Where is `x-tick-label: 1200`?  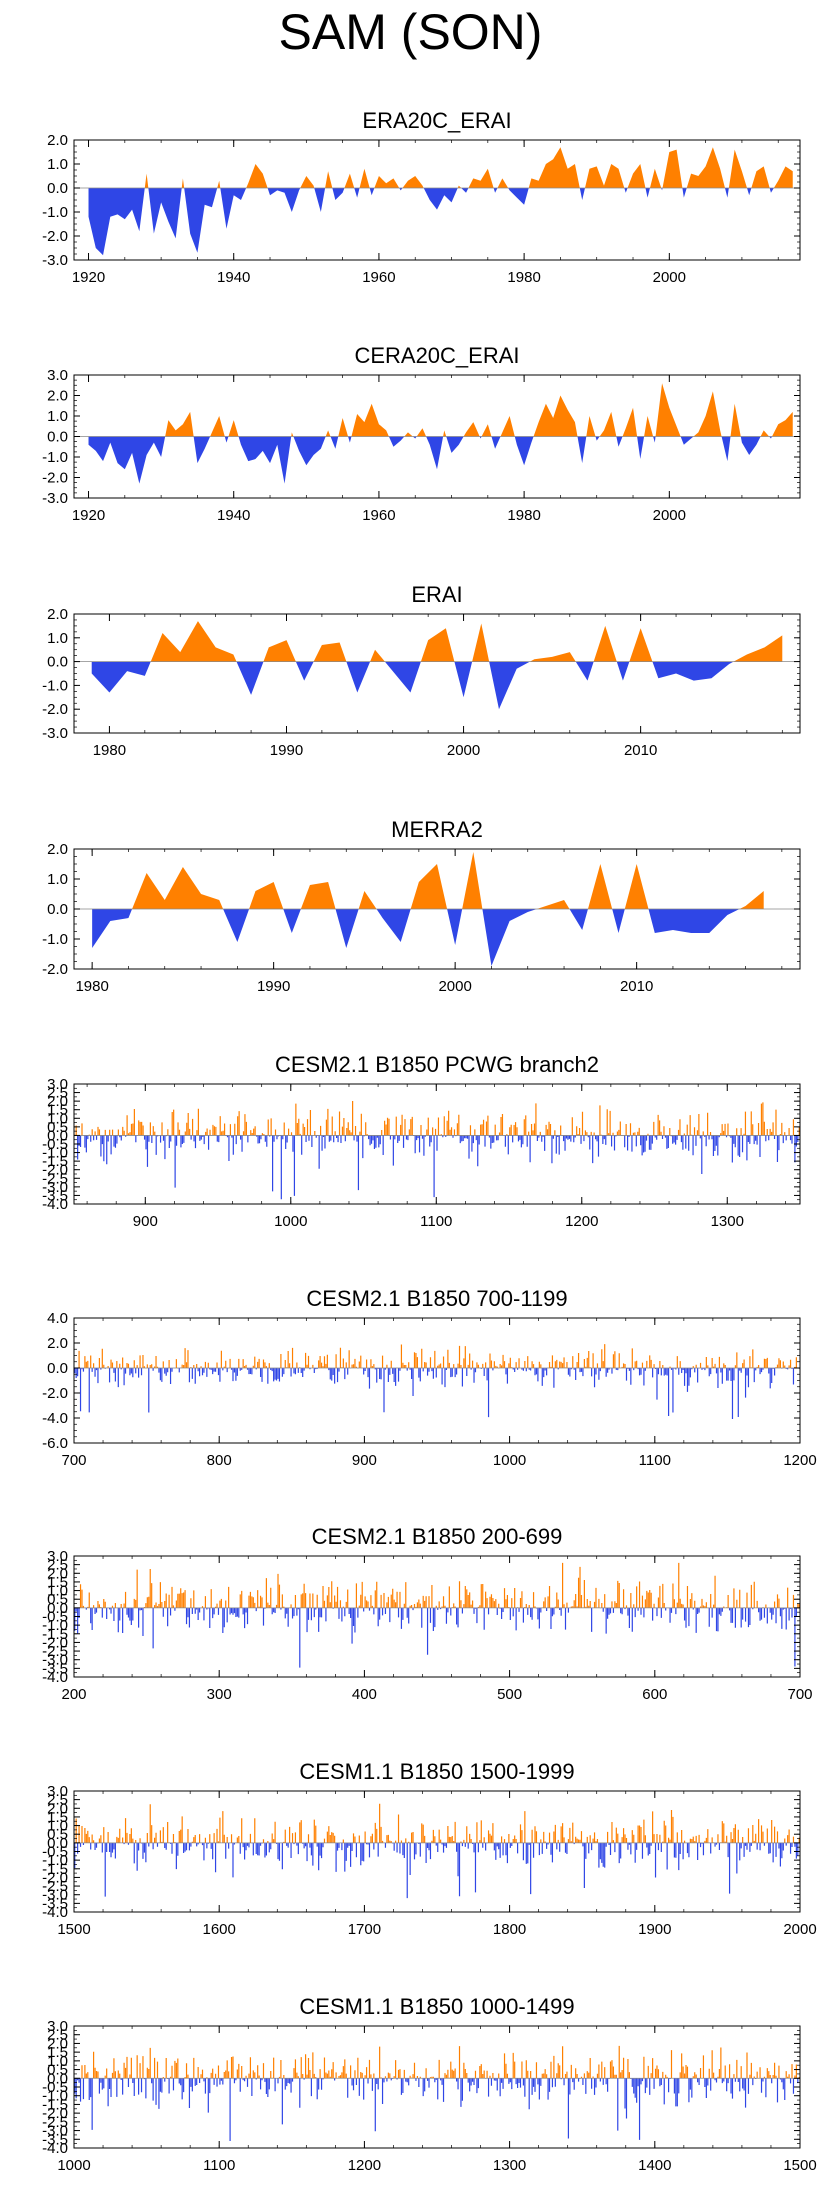 x-tick-label: 1200 is located at coordinates (364, 2165).